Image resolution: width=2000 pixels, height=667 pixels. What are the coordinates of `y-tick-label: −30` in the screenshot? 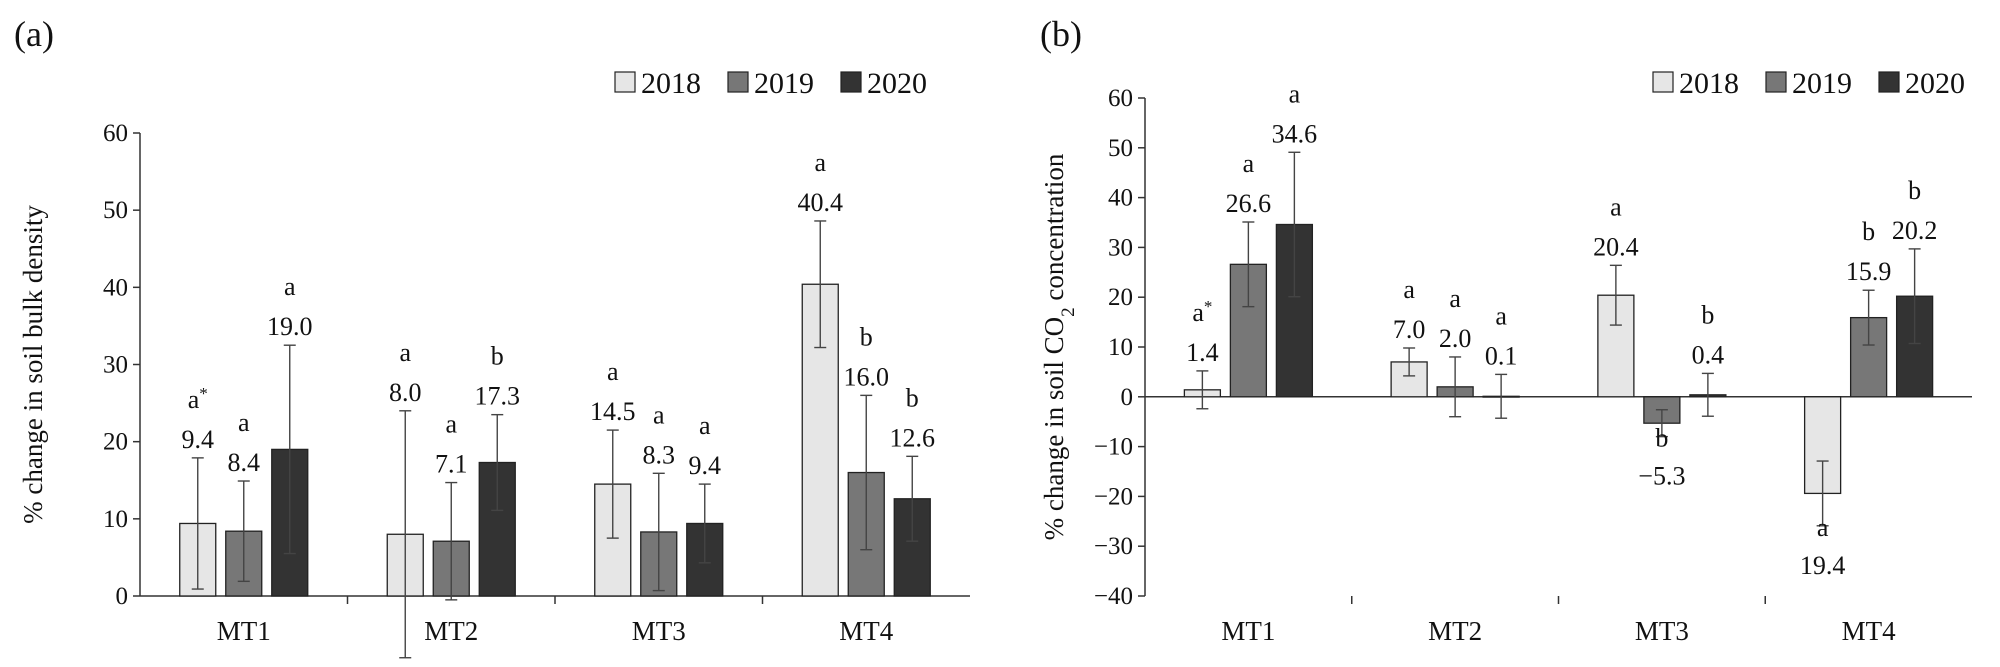 It's located at (1113, 546).